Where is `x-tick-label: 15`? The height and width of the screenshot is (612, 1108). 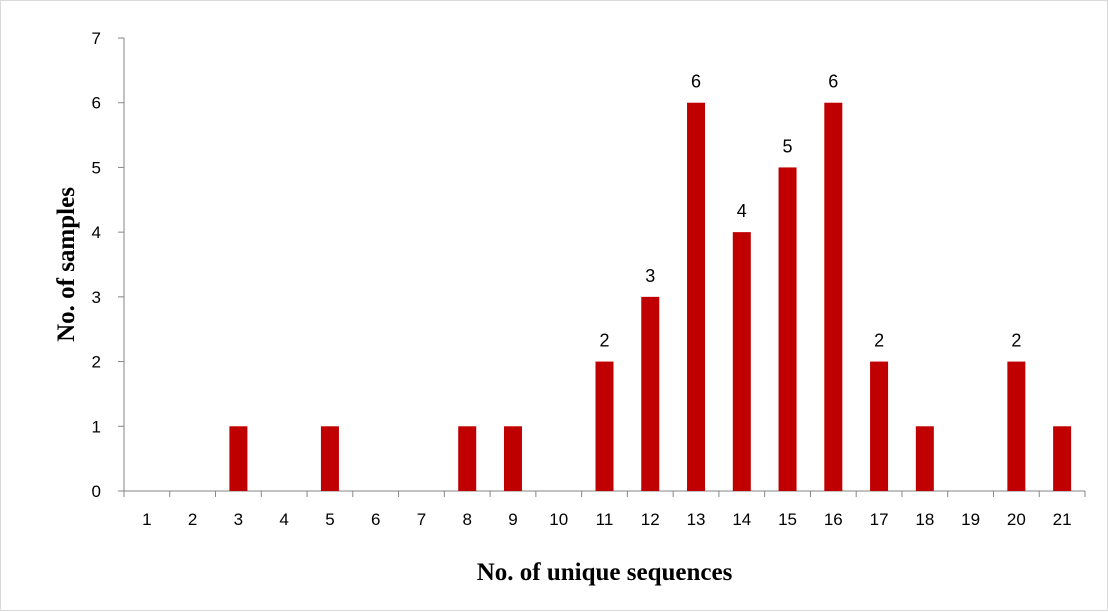
x-tick-label: 15 is located at coordinates (787, 519).